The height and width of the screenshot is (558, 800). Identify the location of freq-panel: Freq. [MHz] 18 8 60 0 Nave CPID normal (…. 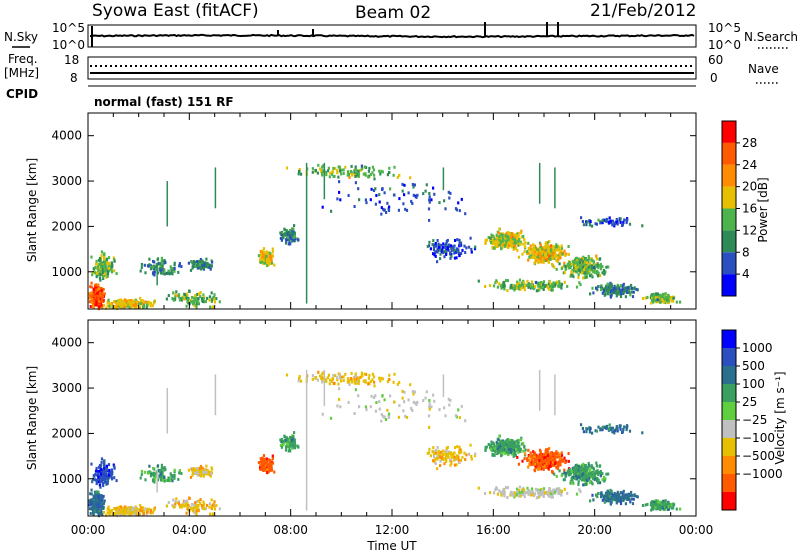
(392, 80).